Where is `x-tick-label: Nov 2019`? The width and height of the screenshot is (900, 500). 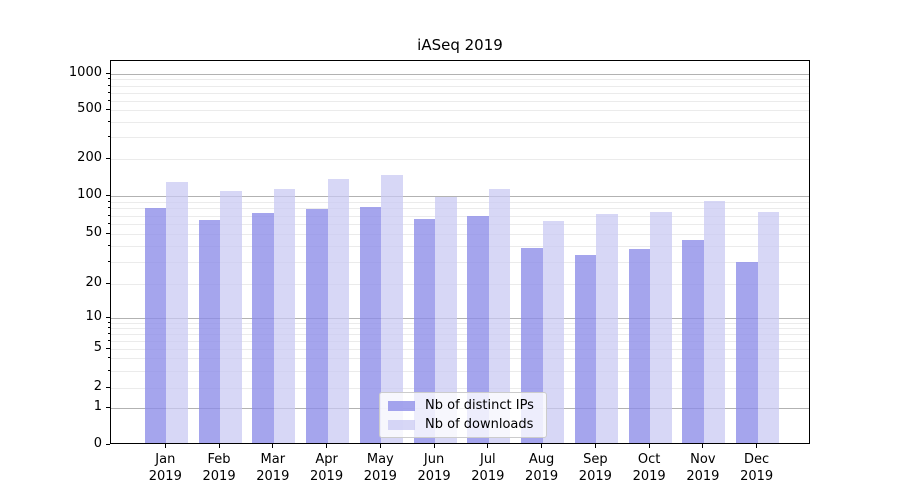
x-tick-label: Nov 2019 is located at coordinates (703, 468).